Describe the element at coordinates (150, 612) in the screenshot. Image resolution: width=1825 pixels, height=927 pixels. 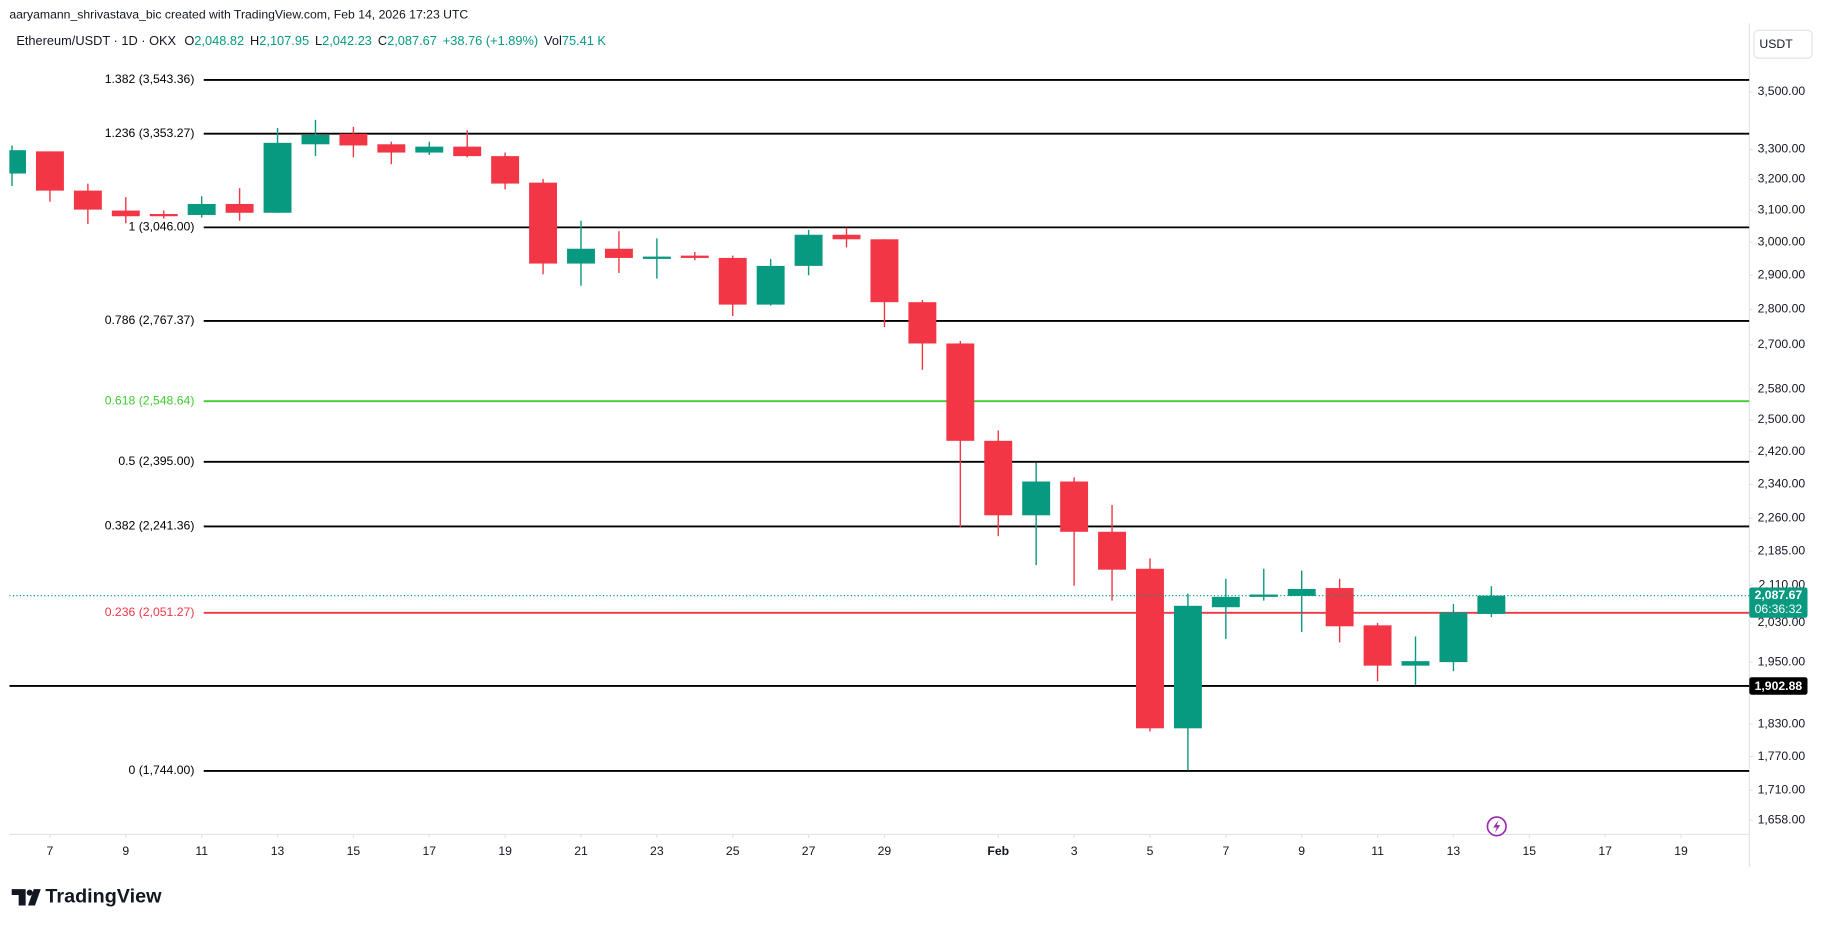
I see `fib-level-label: 0.236 (2,051.27)` at that location.